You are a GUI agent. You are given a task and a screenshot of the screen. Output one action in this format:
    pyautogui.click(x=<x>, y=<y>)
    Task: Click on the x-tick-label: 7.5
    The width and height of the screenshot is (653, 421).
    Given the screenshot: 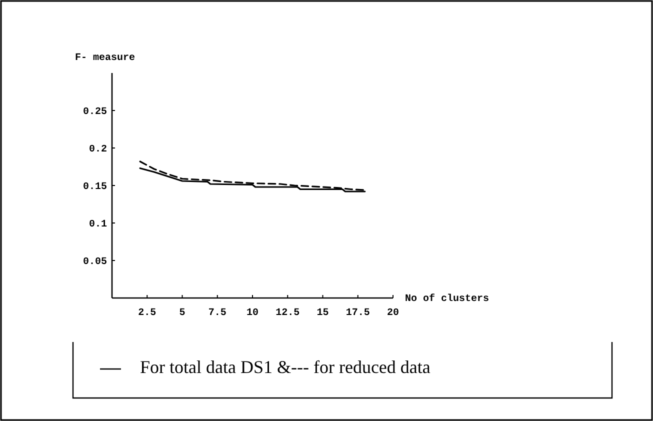 What is the action you would take?
    pyautogui.click(x=217, y=313)
    